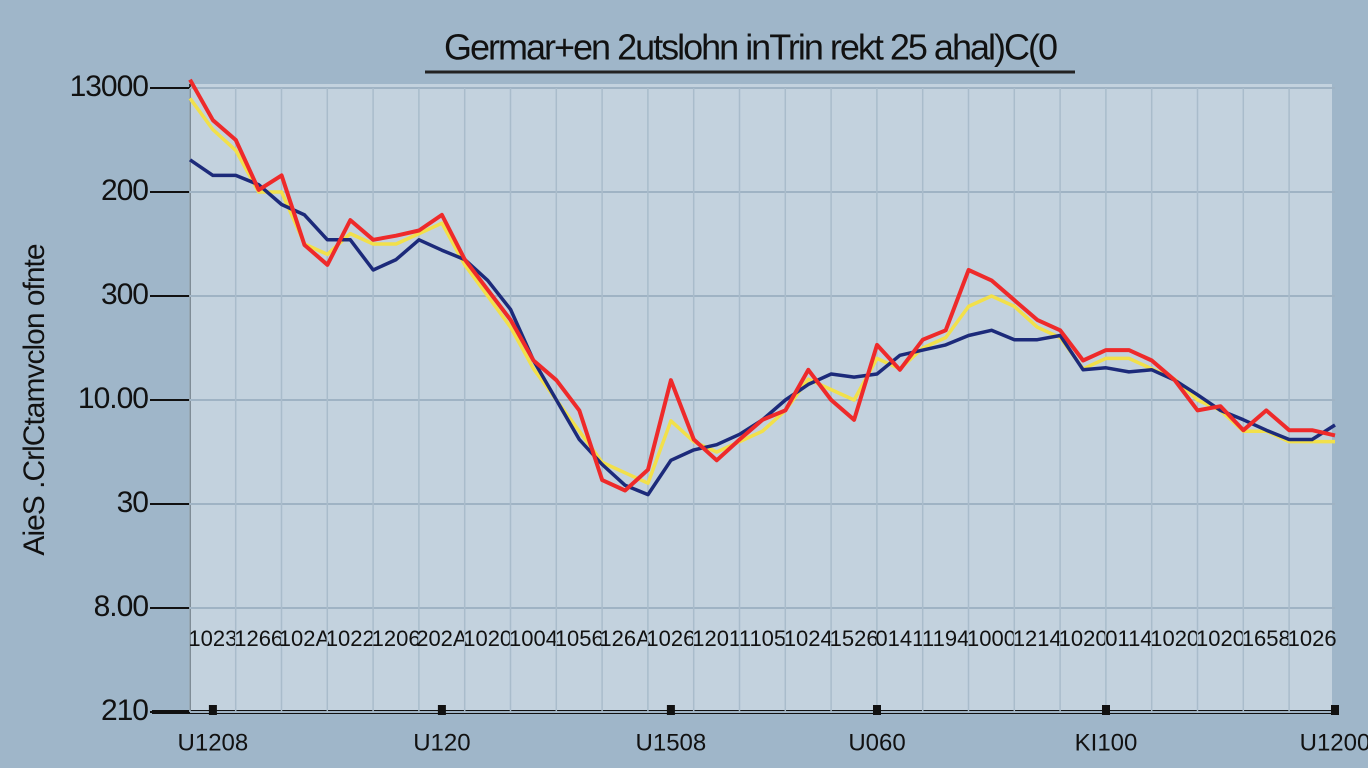 The image size is (1368, 768). What do you see at coordinates (213, 742) in the screenshot?
I see `x-bottom-label: U1208` at bounding box center [213, 742].